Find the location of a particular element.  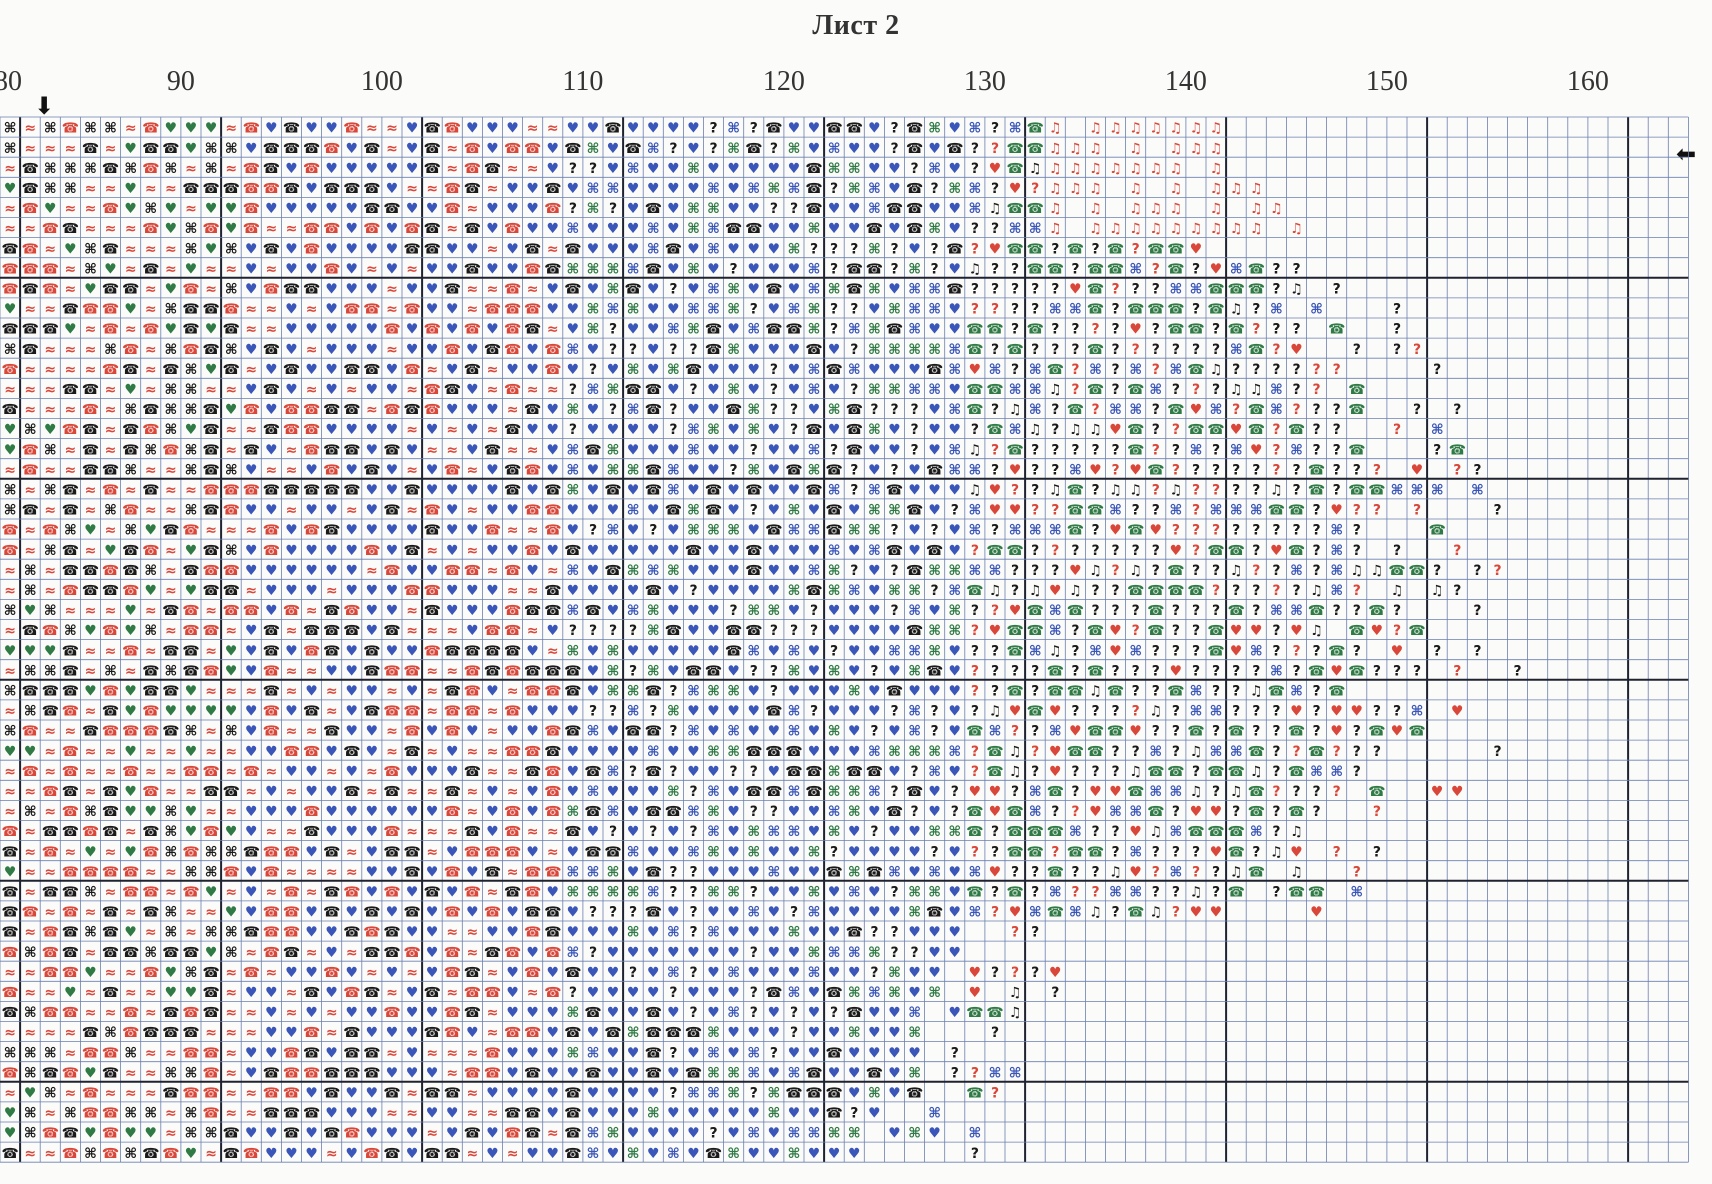

note-symbol-icon: ♫ is located at coordinates (1256, 390).